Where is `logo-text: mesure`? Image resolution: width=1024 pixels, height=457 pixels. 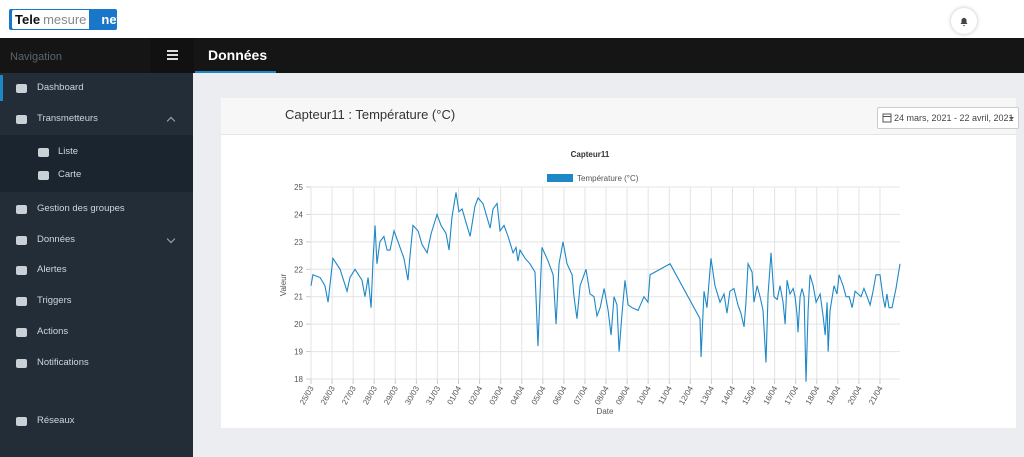 logo-text: mesure is located at coordinates (66, 19).